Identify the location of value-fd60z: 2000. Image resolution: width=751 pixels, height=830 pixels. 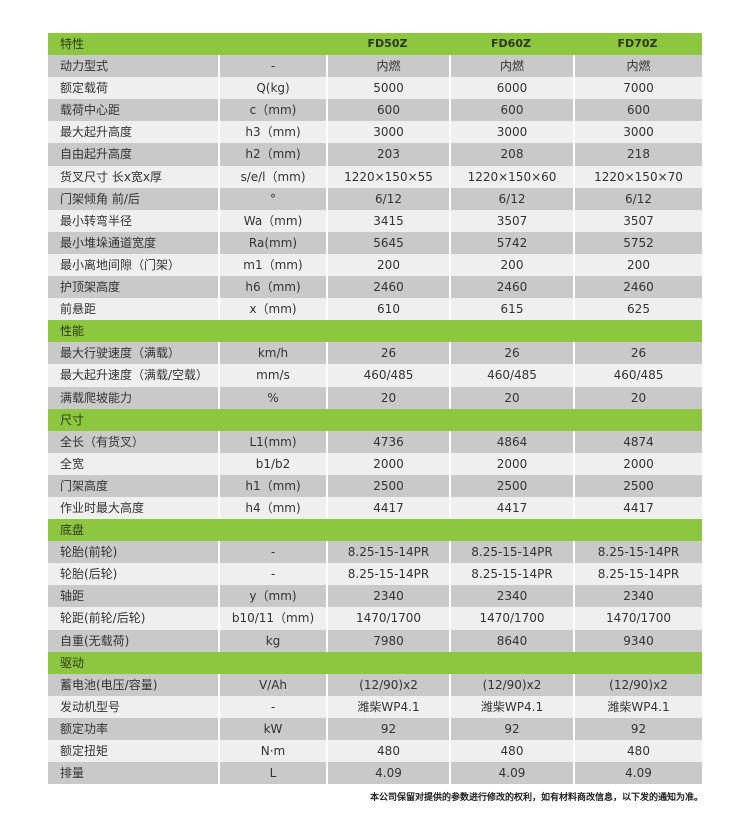
(511, 463).